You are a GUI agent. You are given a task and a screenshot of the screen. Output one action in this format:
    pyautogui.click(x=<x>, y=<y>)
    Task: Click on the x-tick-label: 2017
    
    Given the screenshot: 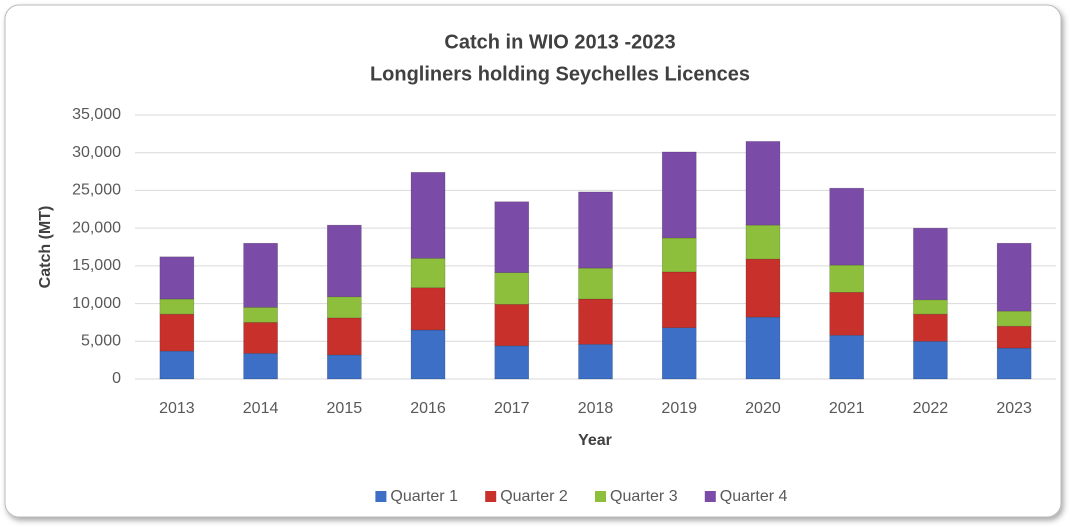 What is the action you would take?
    pyautogui.click(x=512, y=408)
    